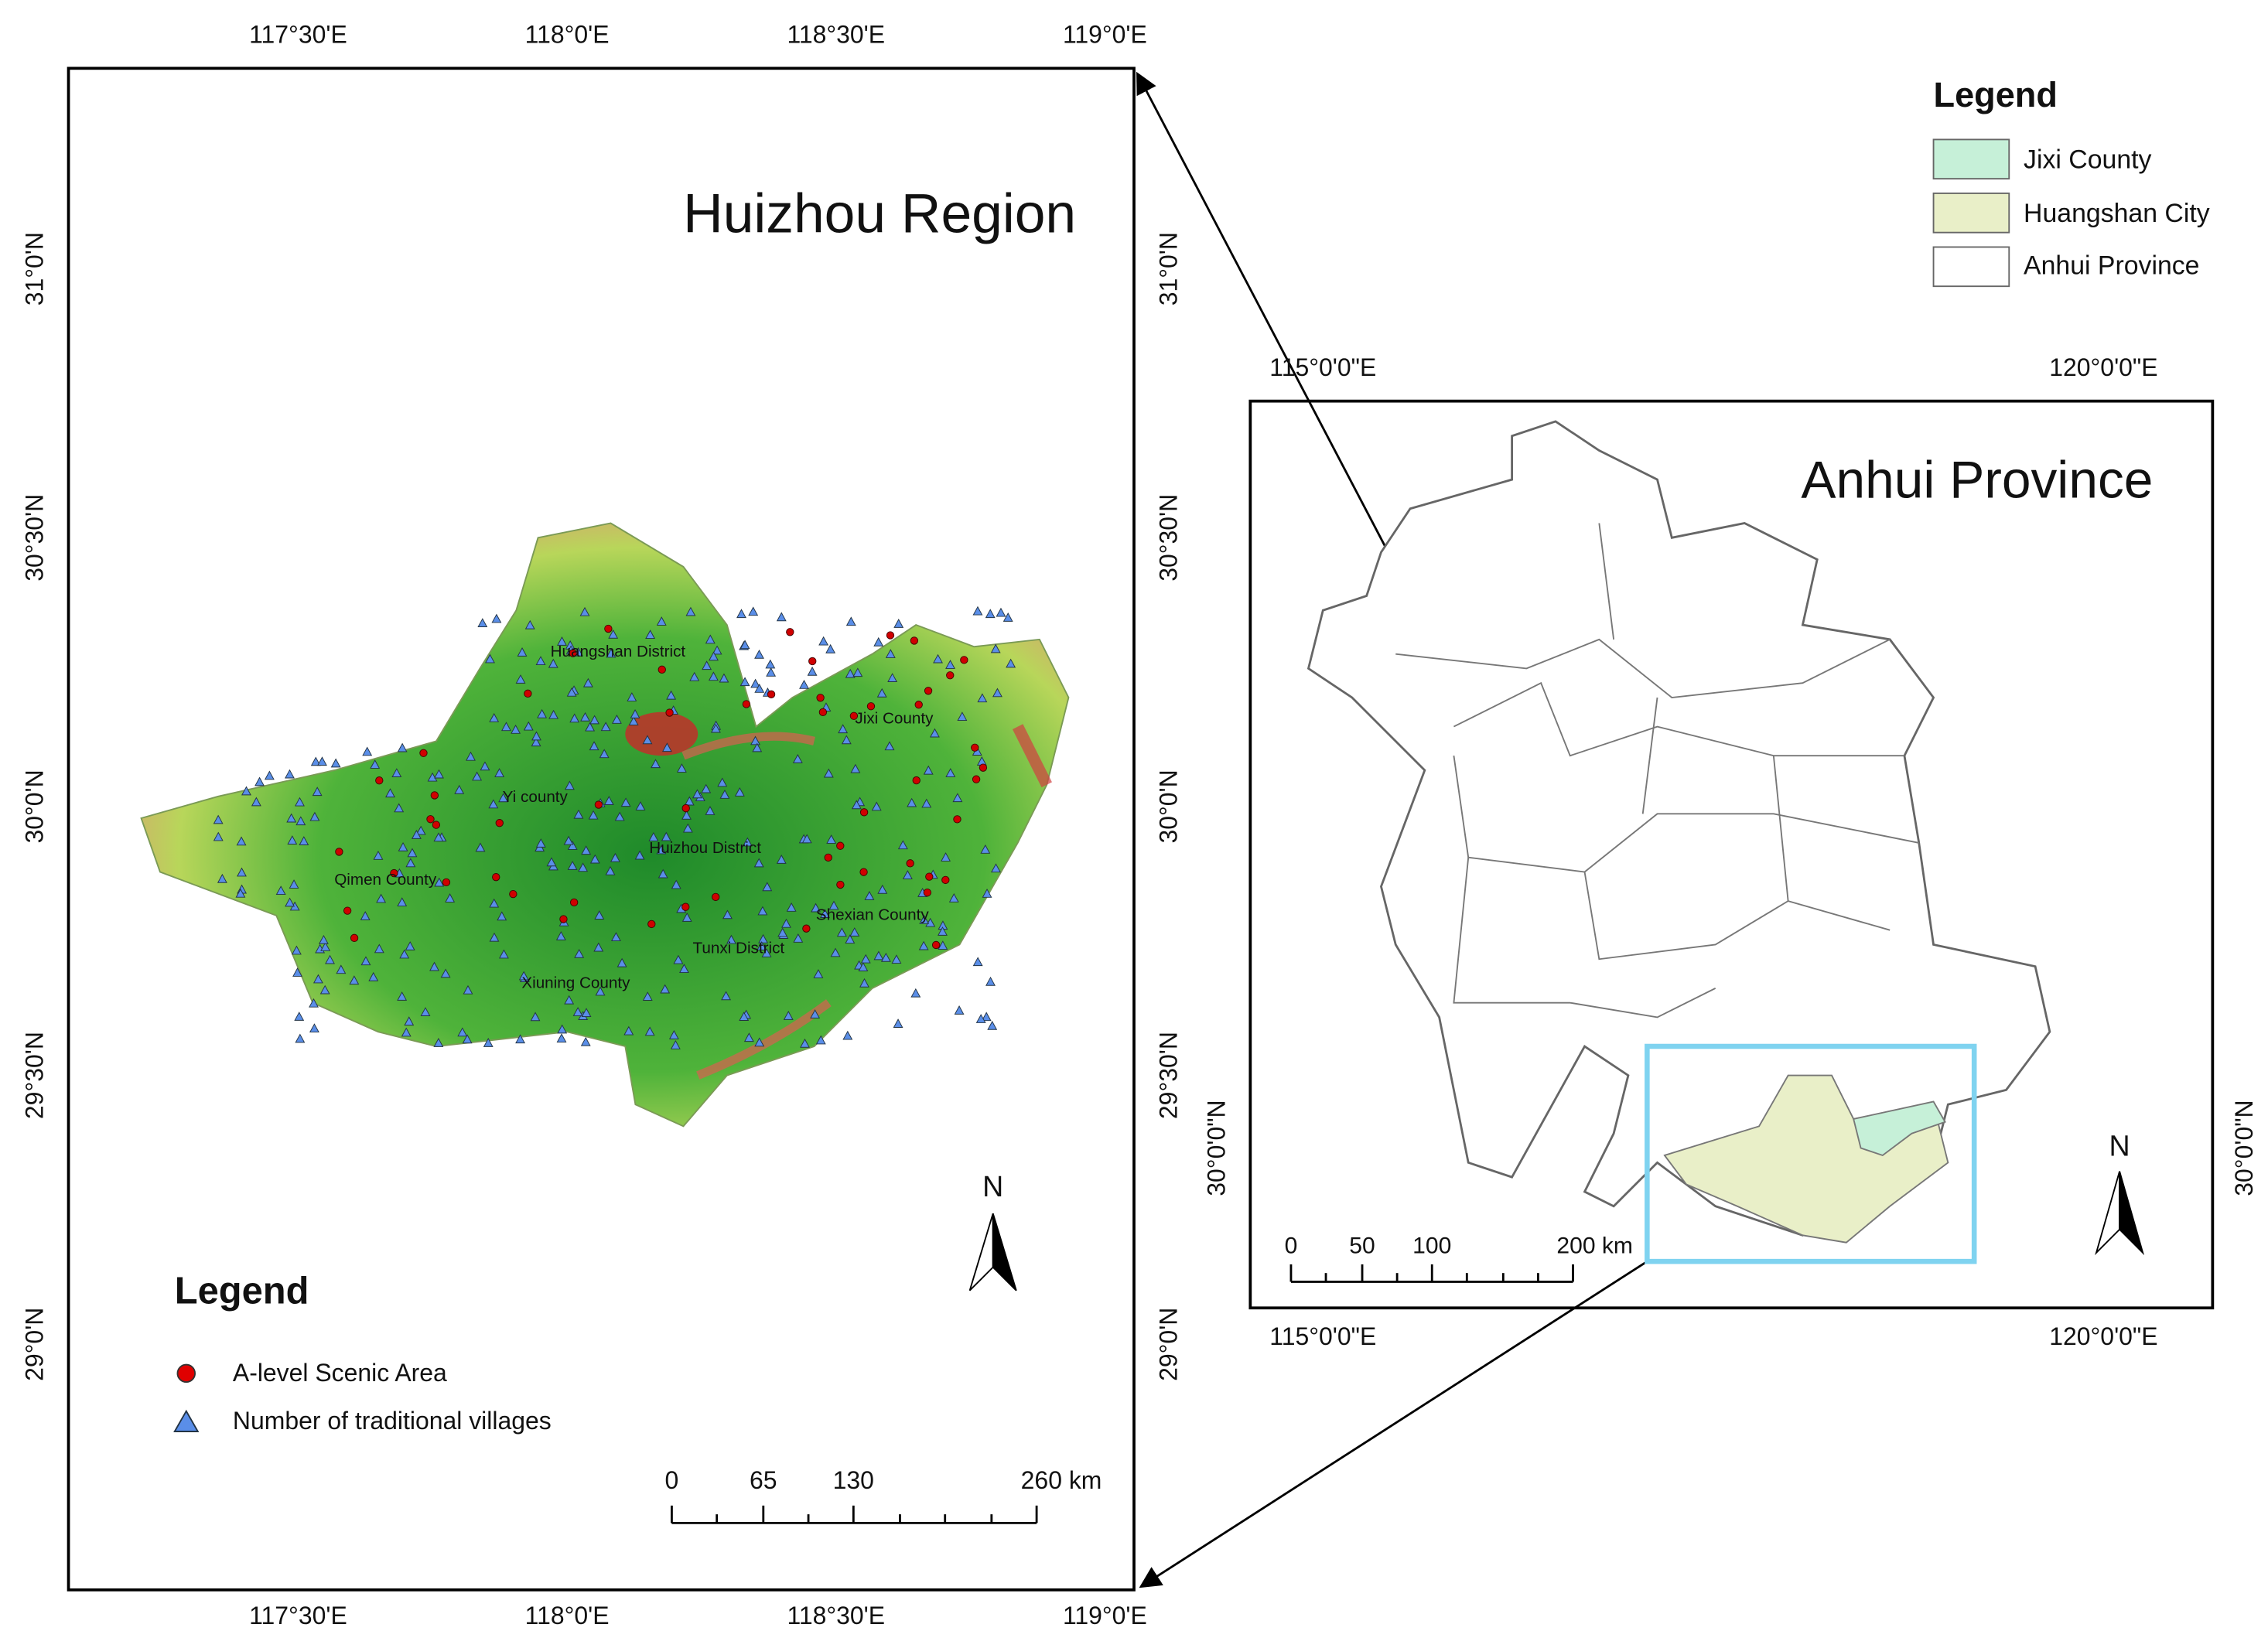 The width and height of the screenshot is (2268, 1648). I want to click on scale-label: 260 km, so click(1062, 1480).